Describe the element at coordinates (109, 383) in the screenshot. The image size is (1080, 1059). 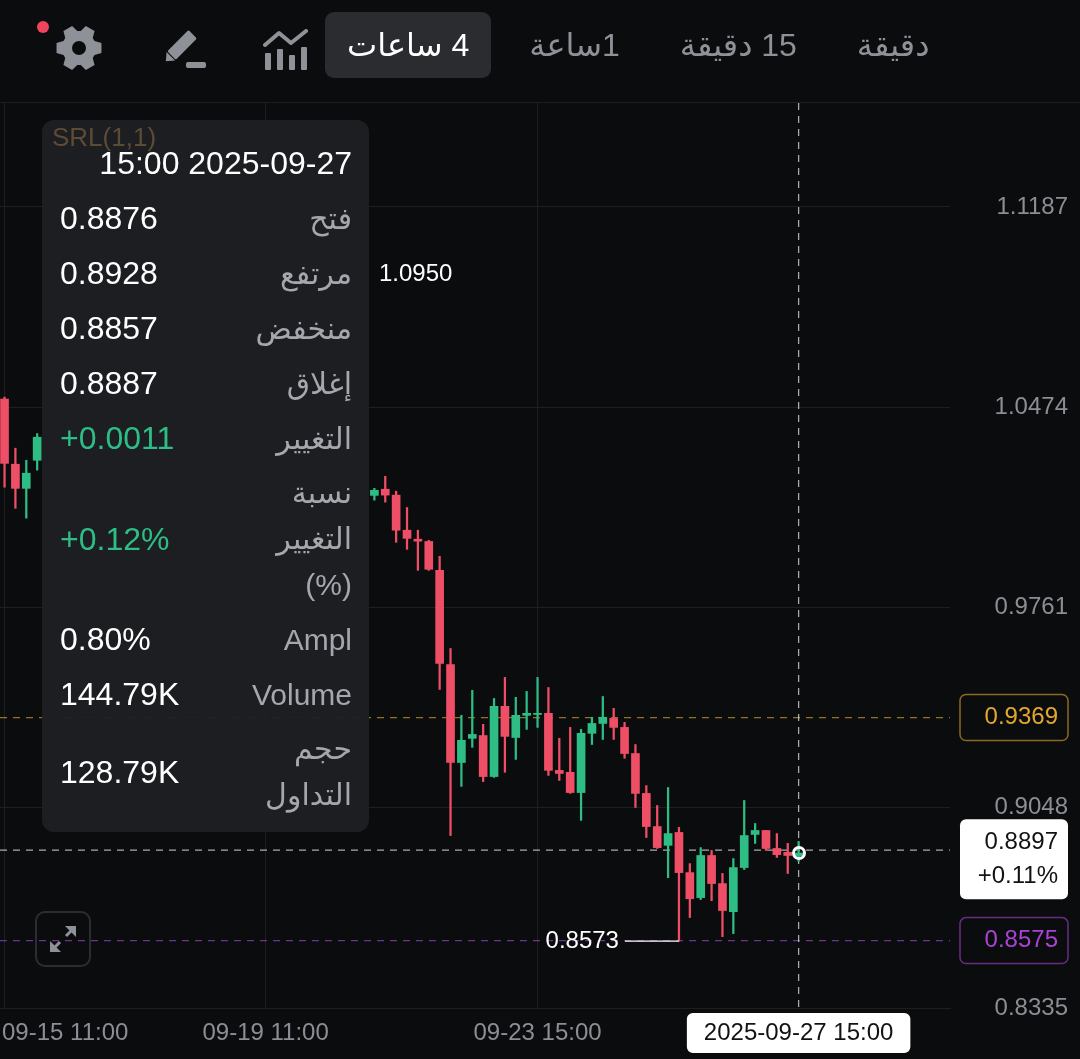
I see `text: 0.8887` at that location.